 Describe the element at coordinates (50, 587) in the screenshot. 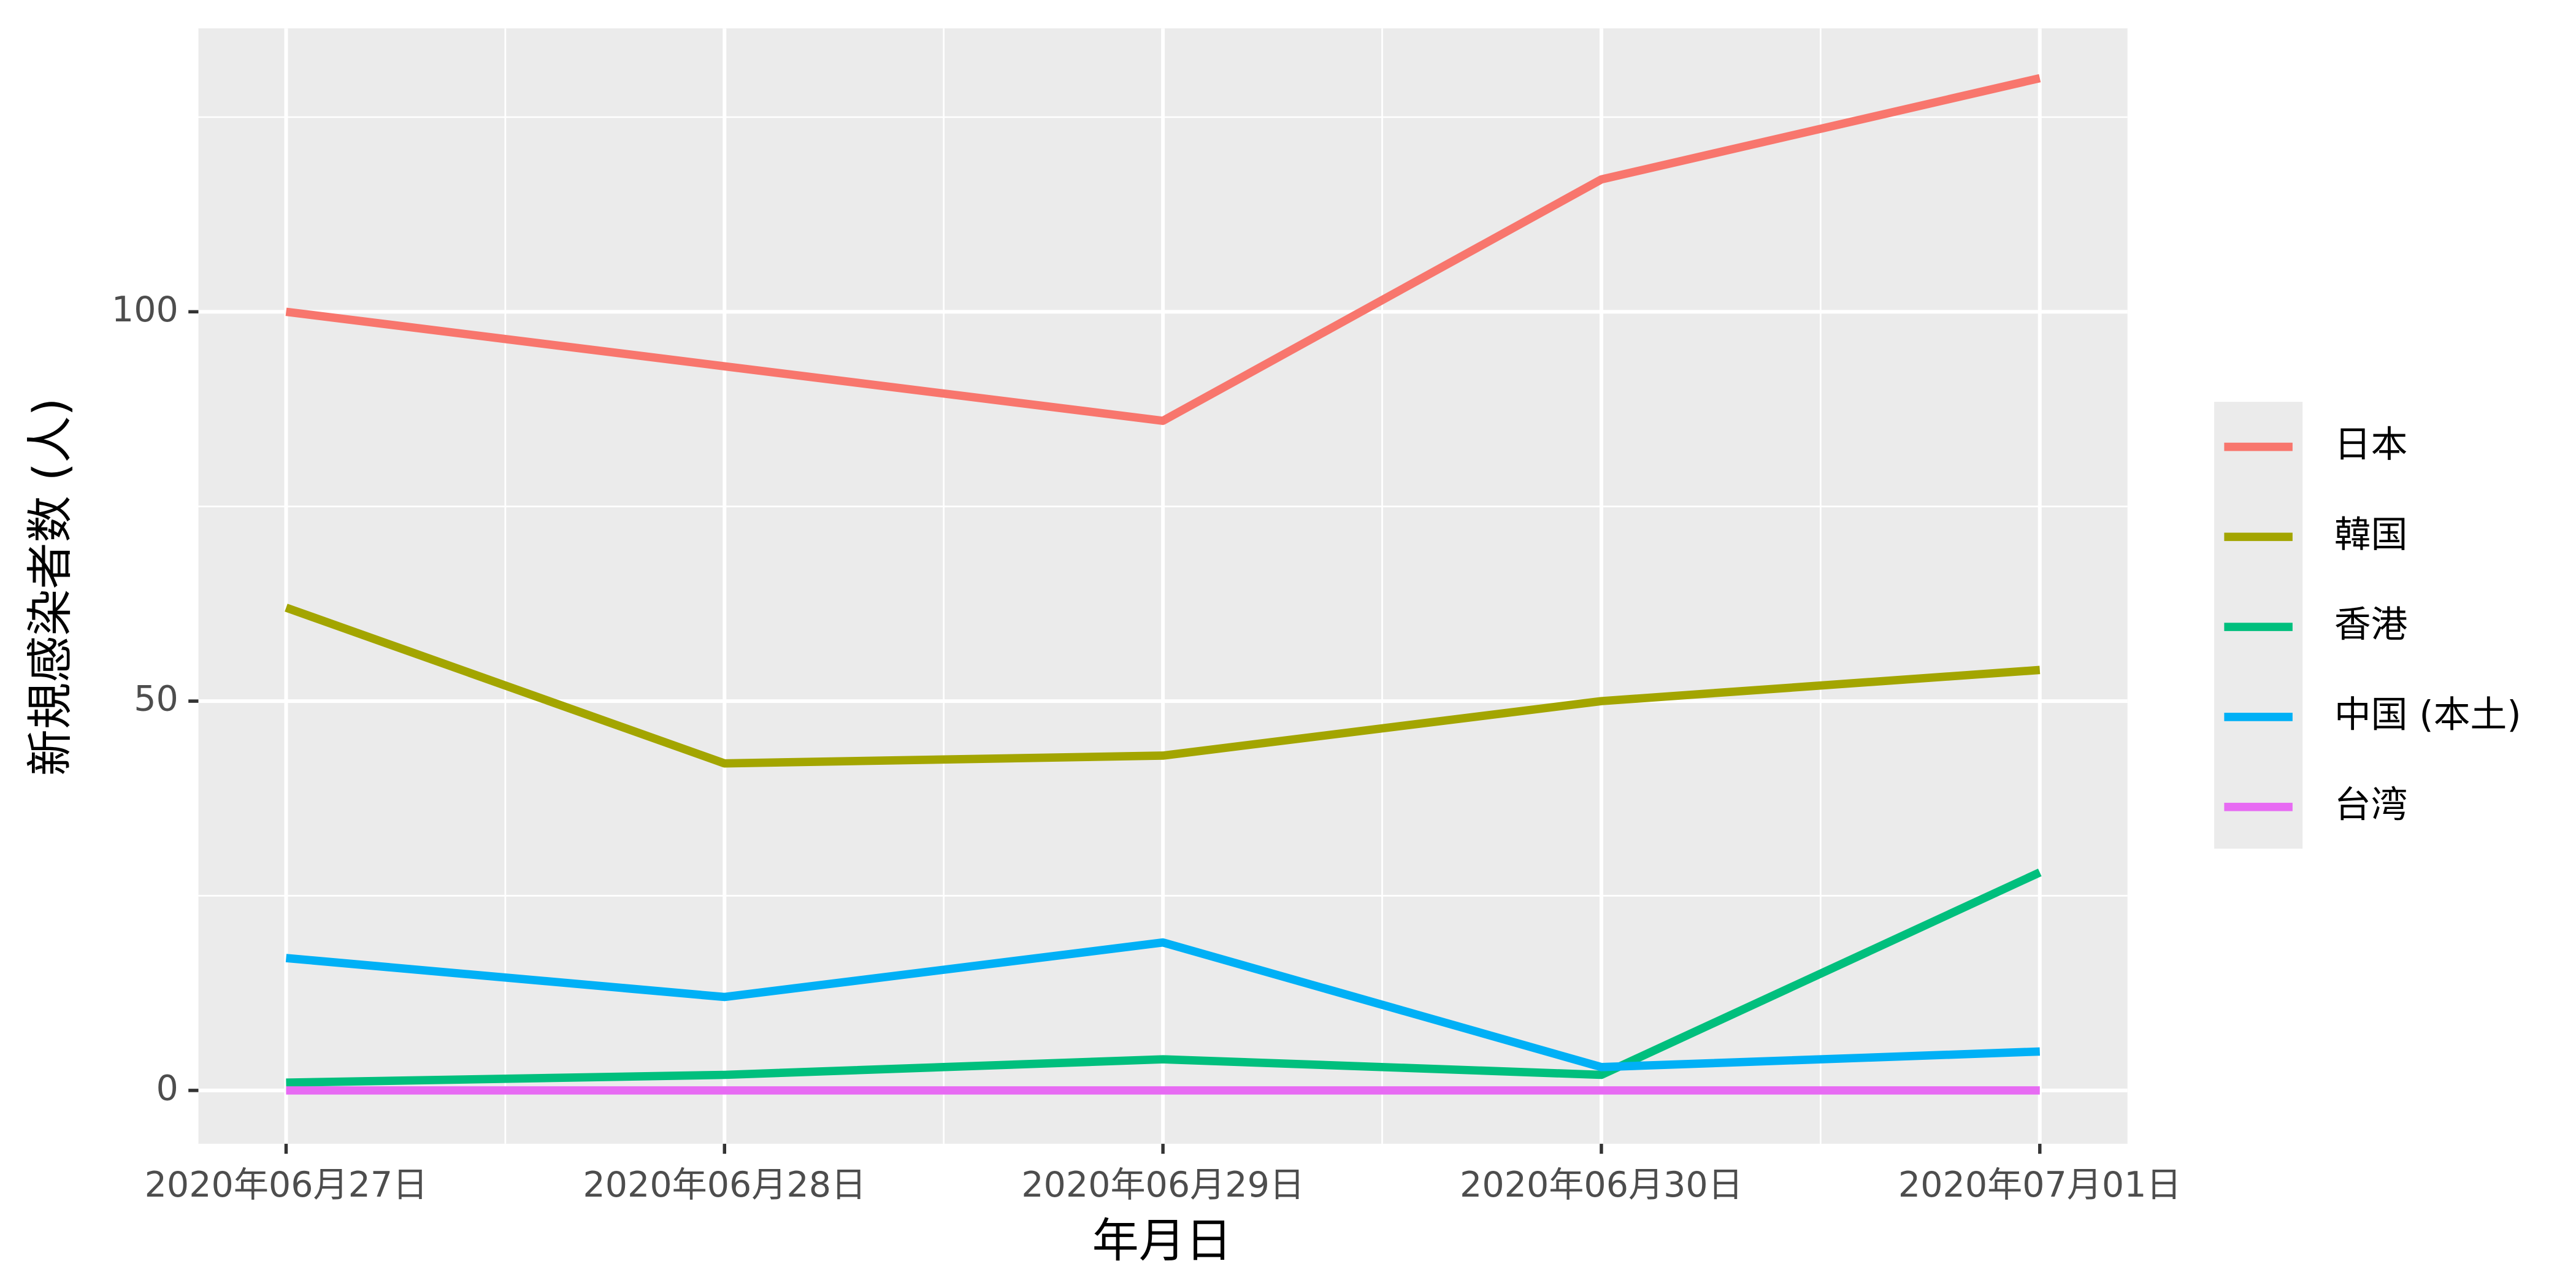

I see `y-axis-title: 新規感染者数 (人)` at that location.